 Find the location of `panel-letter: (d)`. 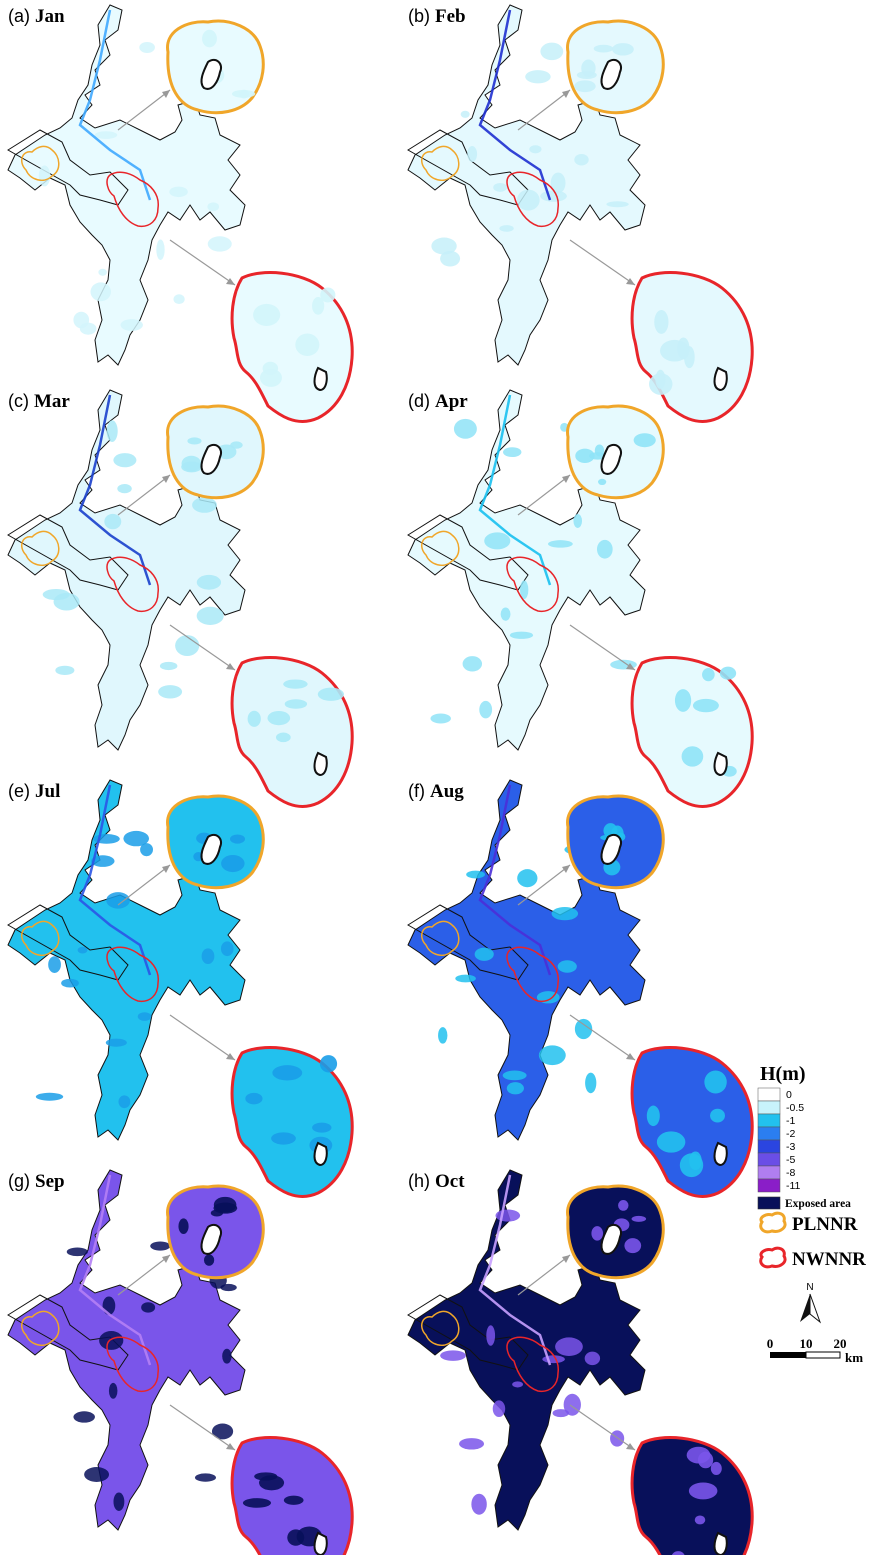

panel-letter: (d) is located at coordinates (421, 401).